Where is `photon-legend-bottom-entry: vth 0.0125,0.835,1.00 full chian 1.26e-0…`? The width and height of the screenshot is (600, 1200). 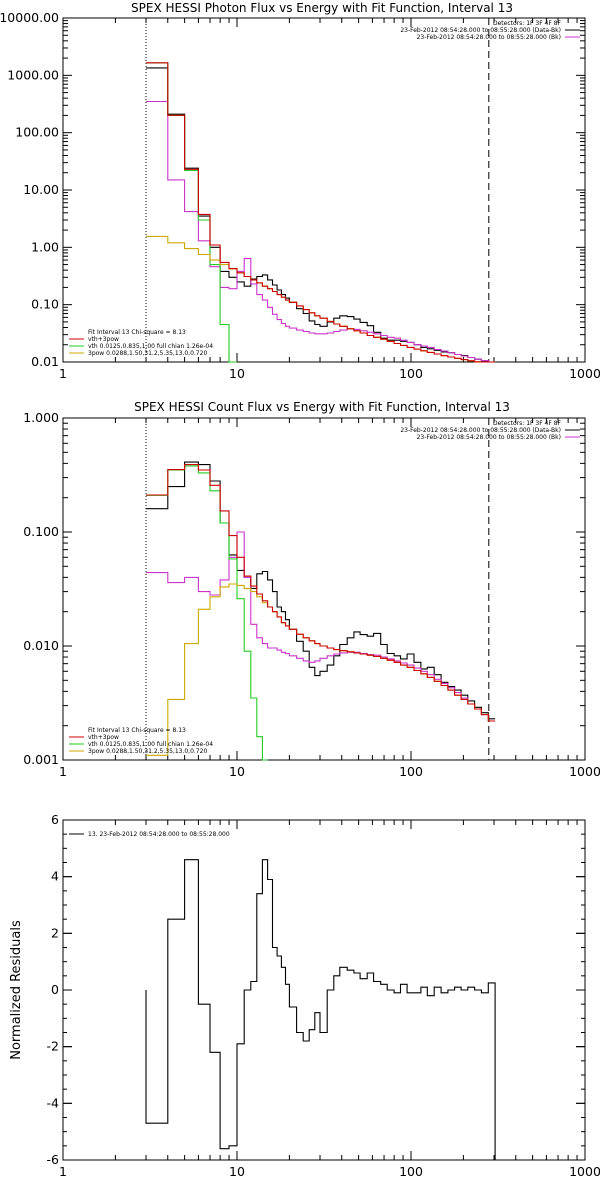 photon-legend-bottom-entry: vth 0.0125,0.835,1.00 full chian 1.26e-0… is located at coordinates (150, 346).